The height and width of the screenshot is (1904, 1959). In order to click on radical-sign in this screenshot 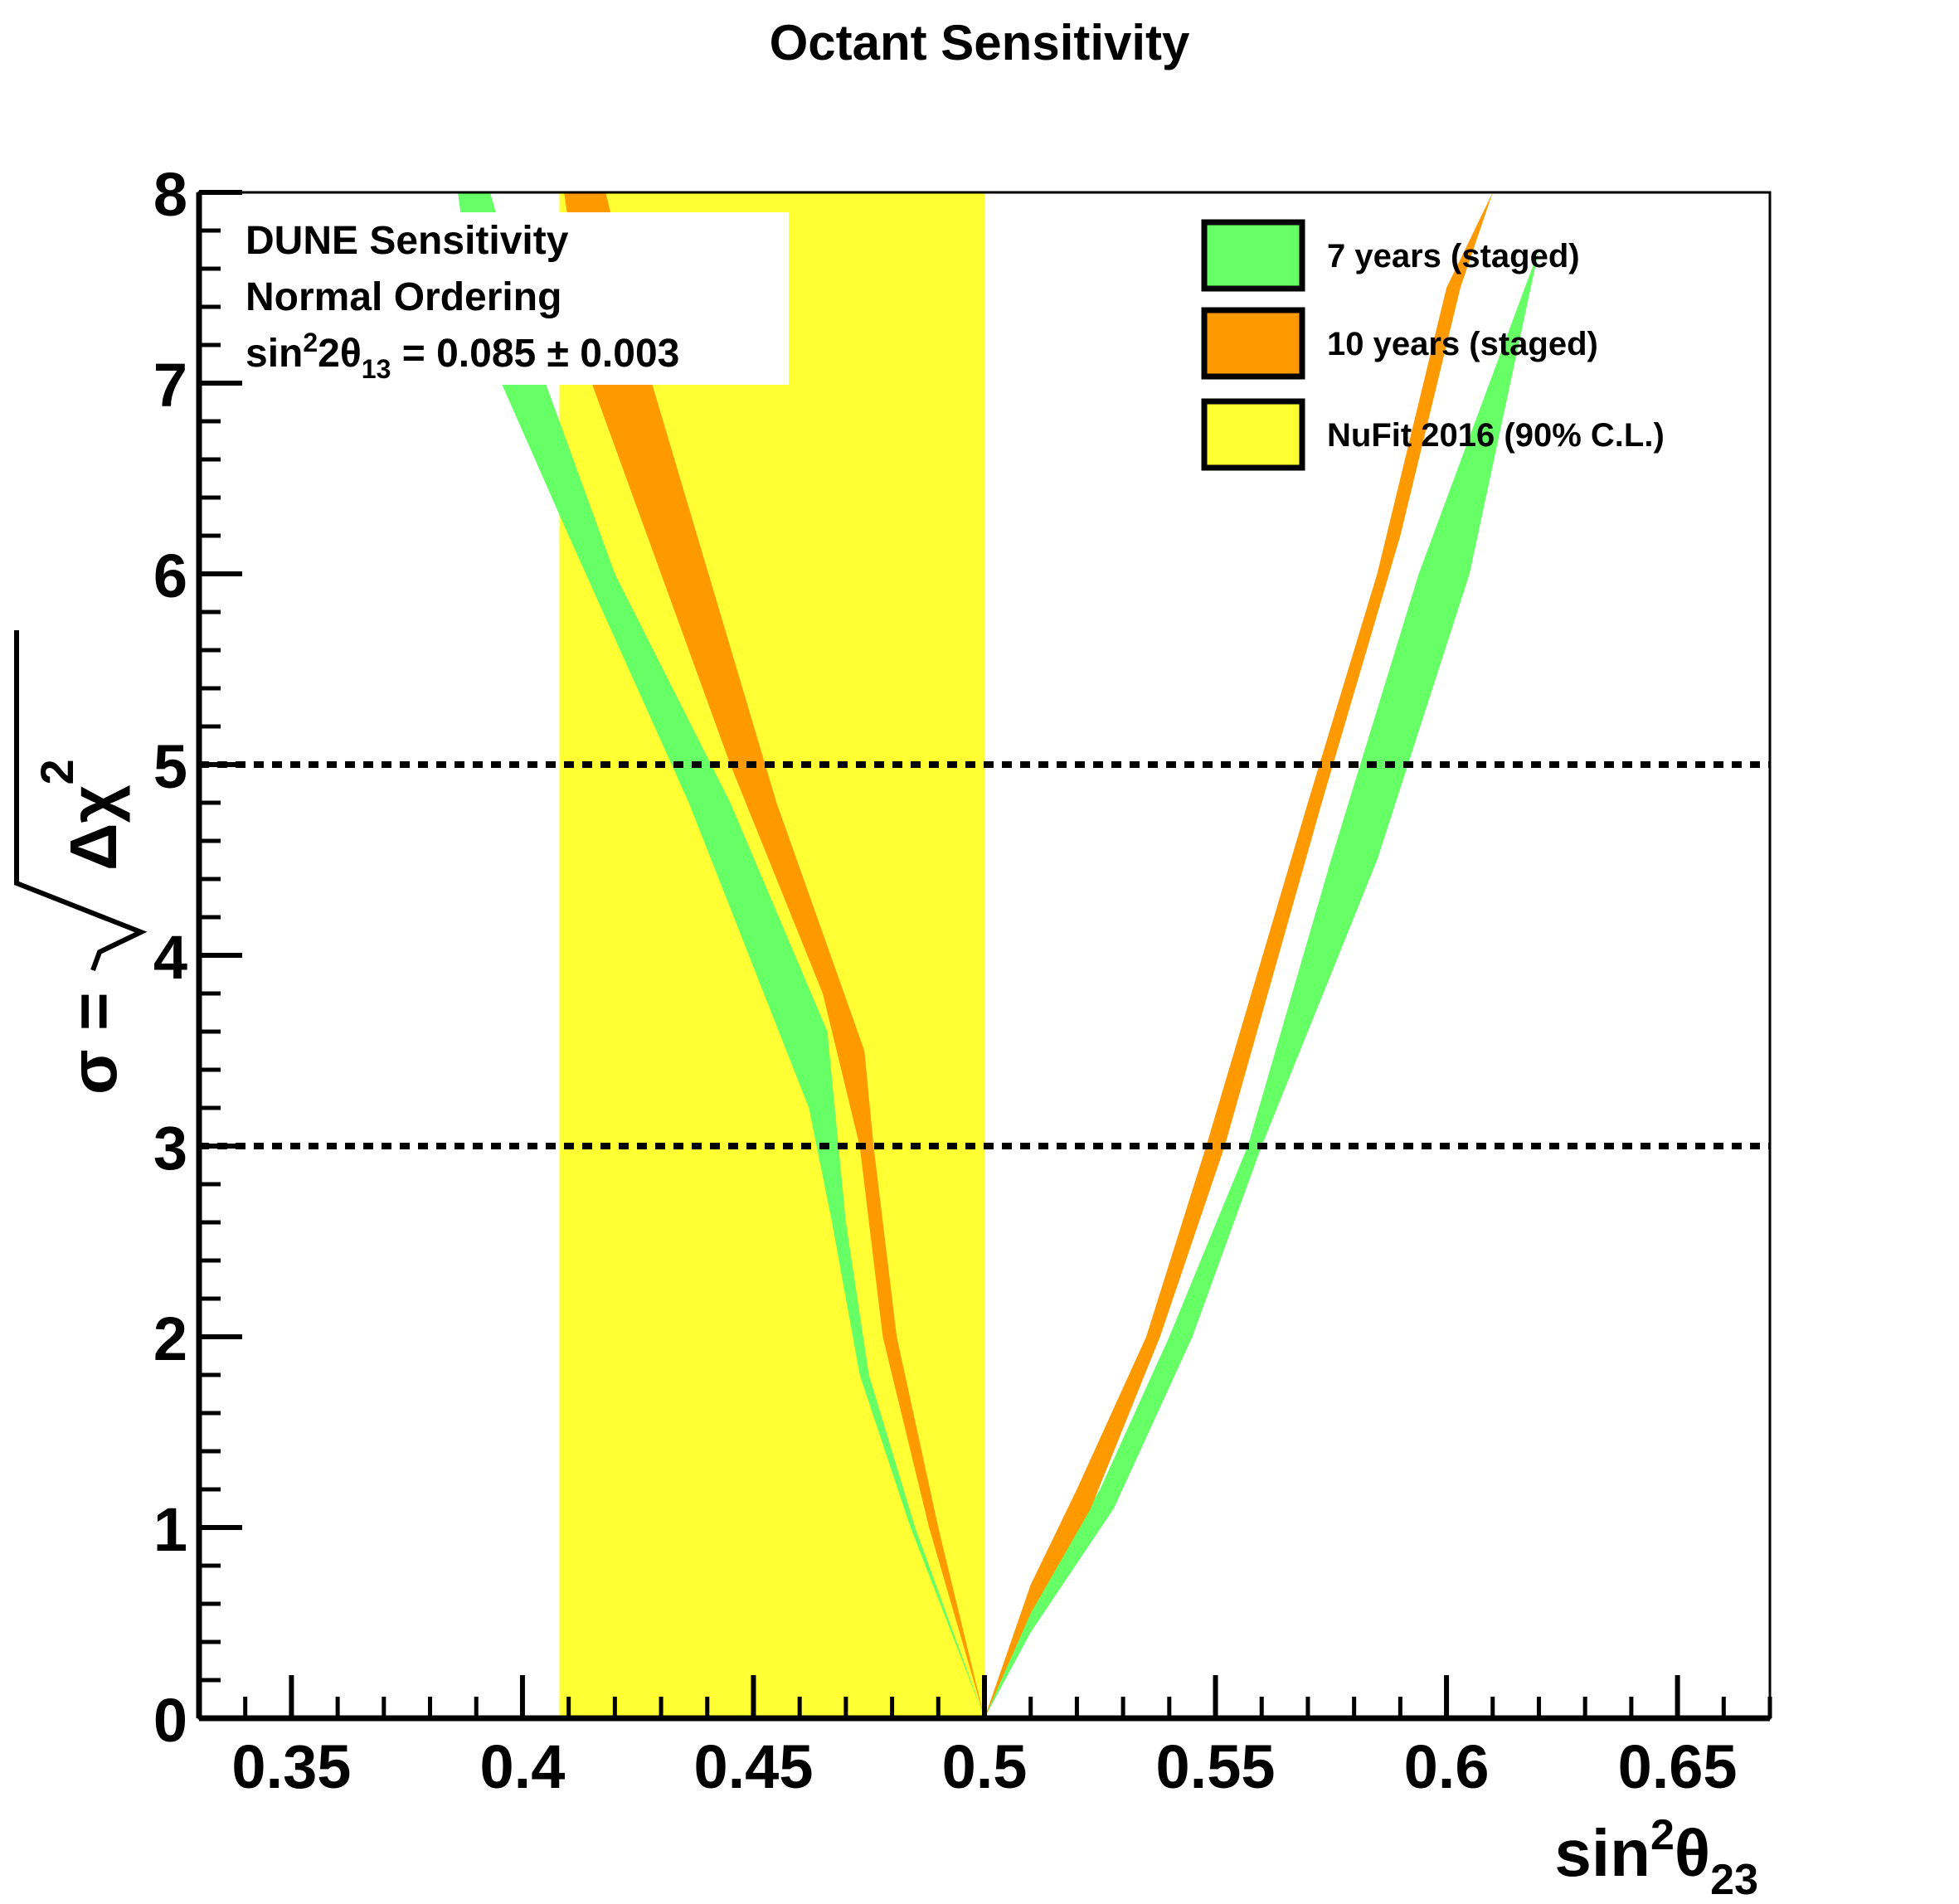, I will do `click(81, 801)`.